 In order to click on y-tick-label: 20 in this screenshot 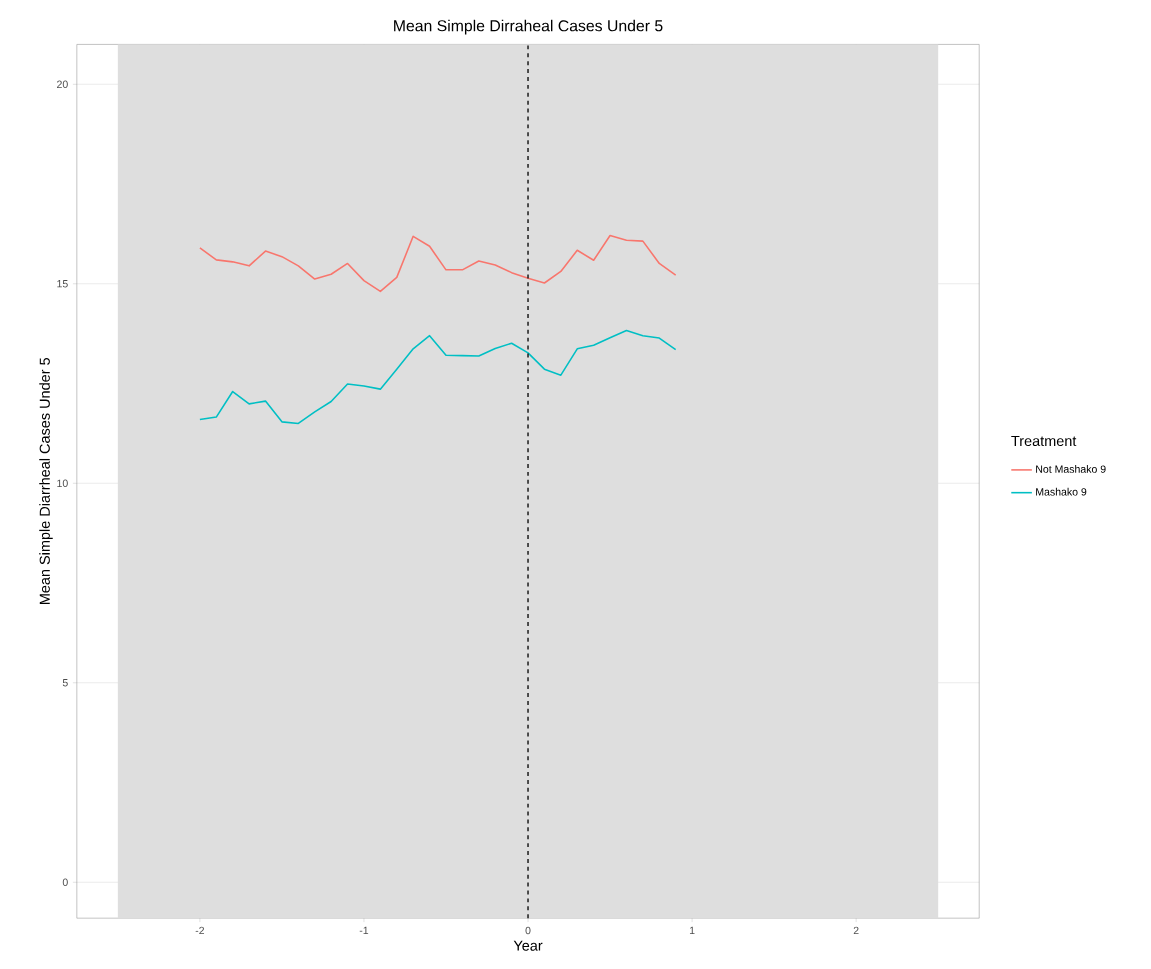, I will do `click(62, 84)`.